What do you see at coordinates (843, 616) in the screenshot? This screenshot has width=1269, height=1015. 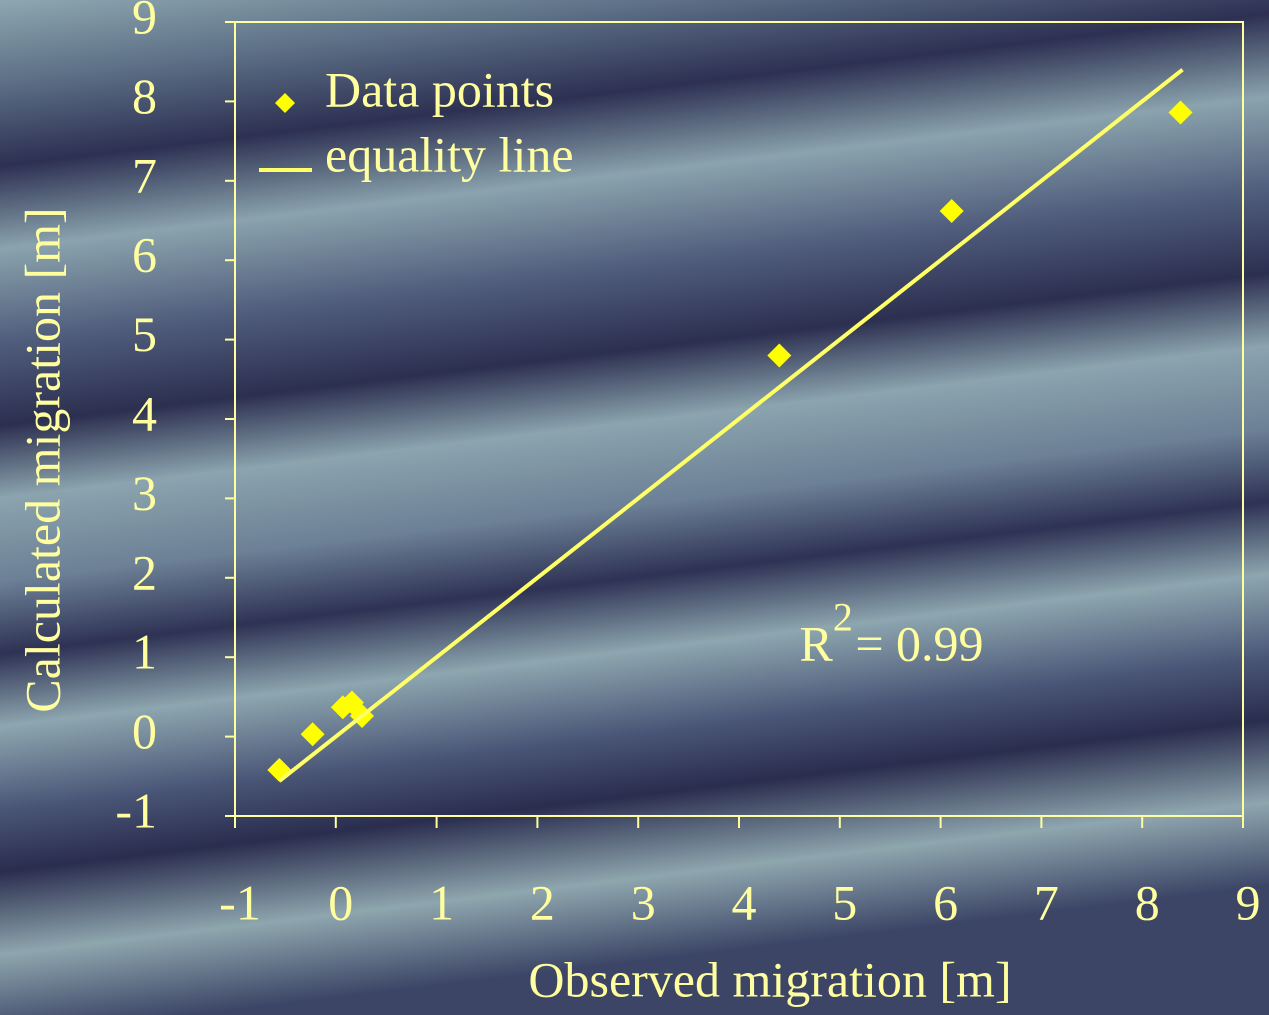 I see `annotation-superscript: 2` at bounding box center [843, 616].